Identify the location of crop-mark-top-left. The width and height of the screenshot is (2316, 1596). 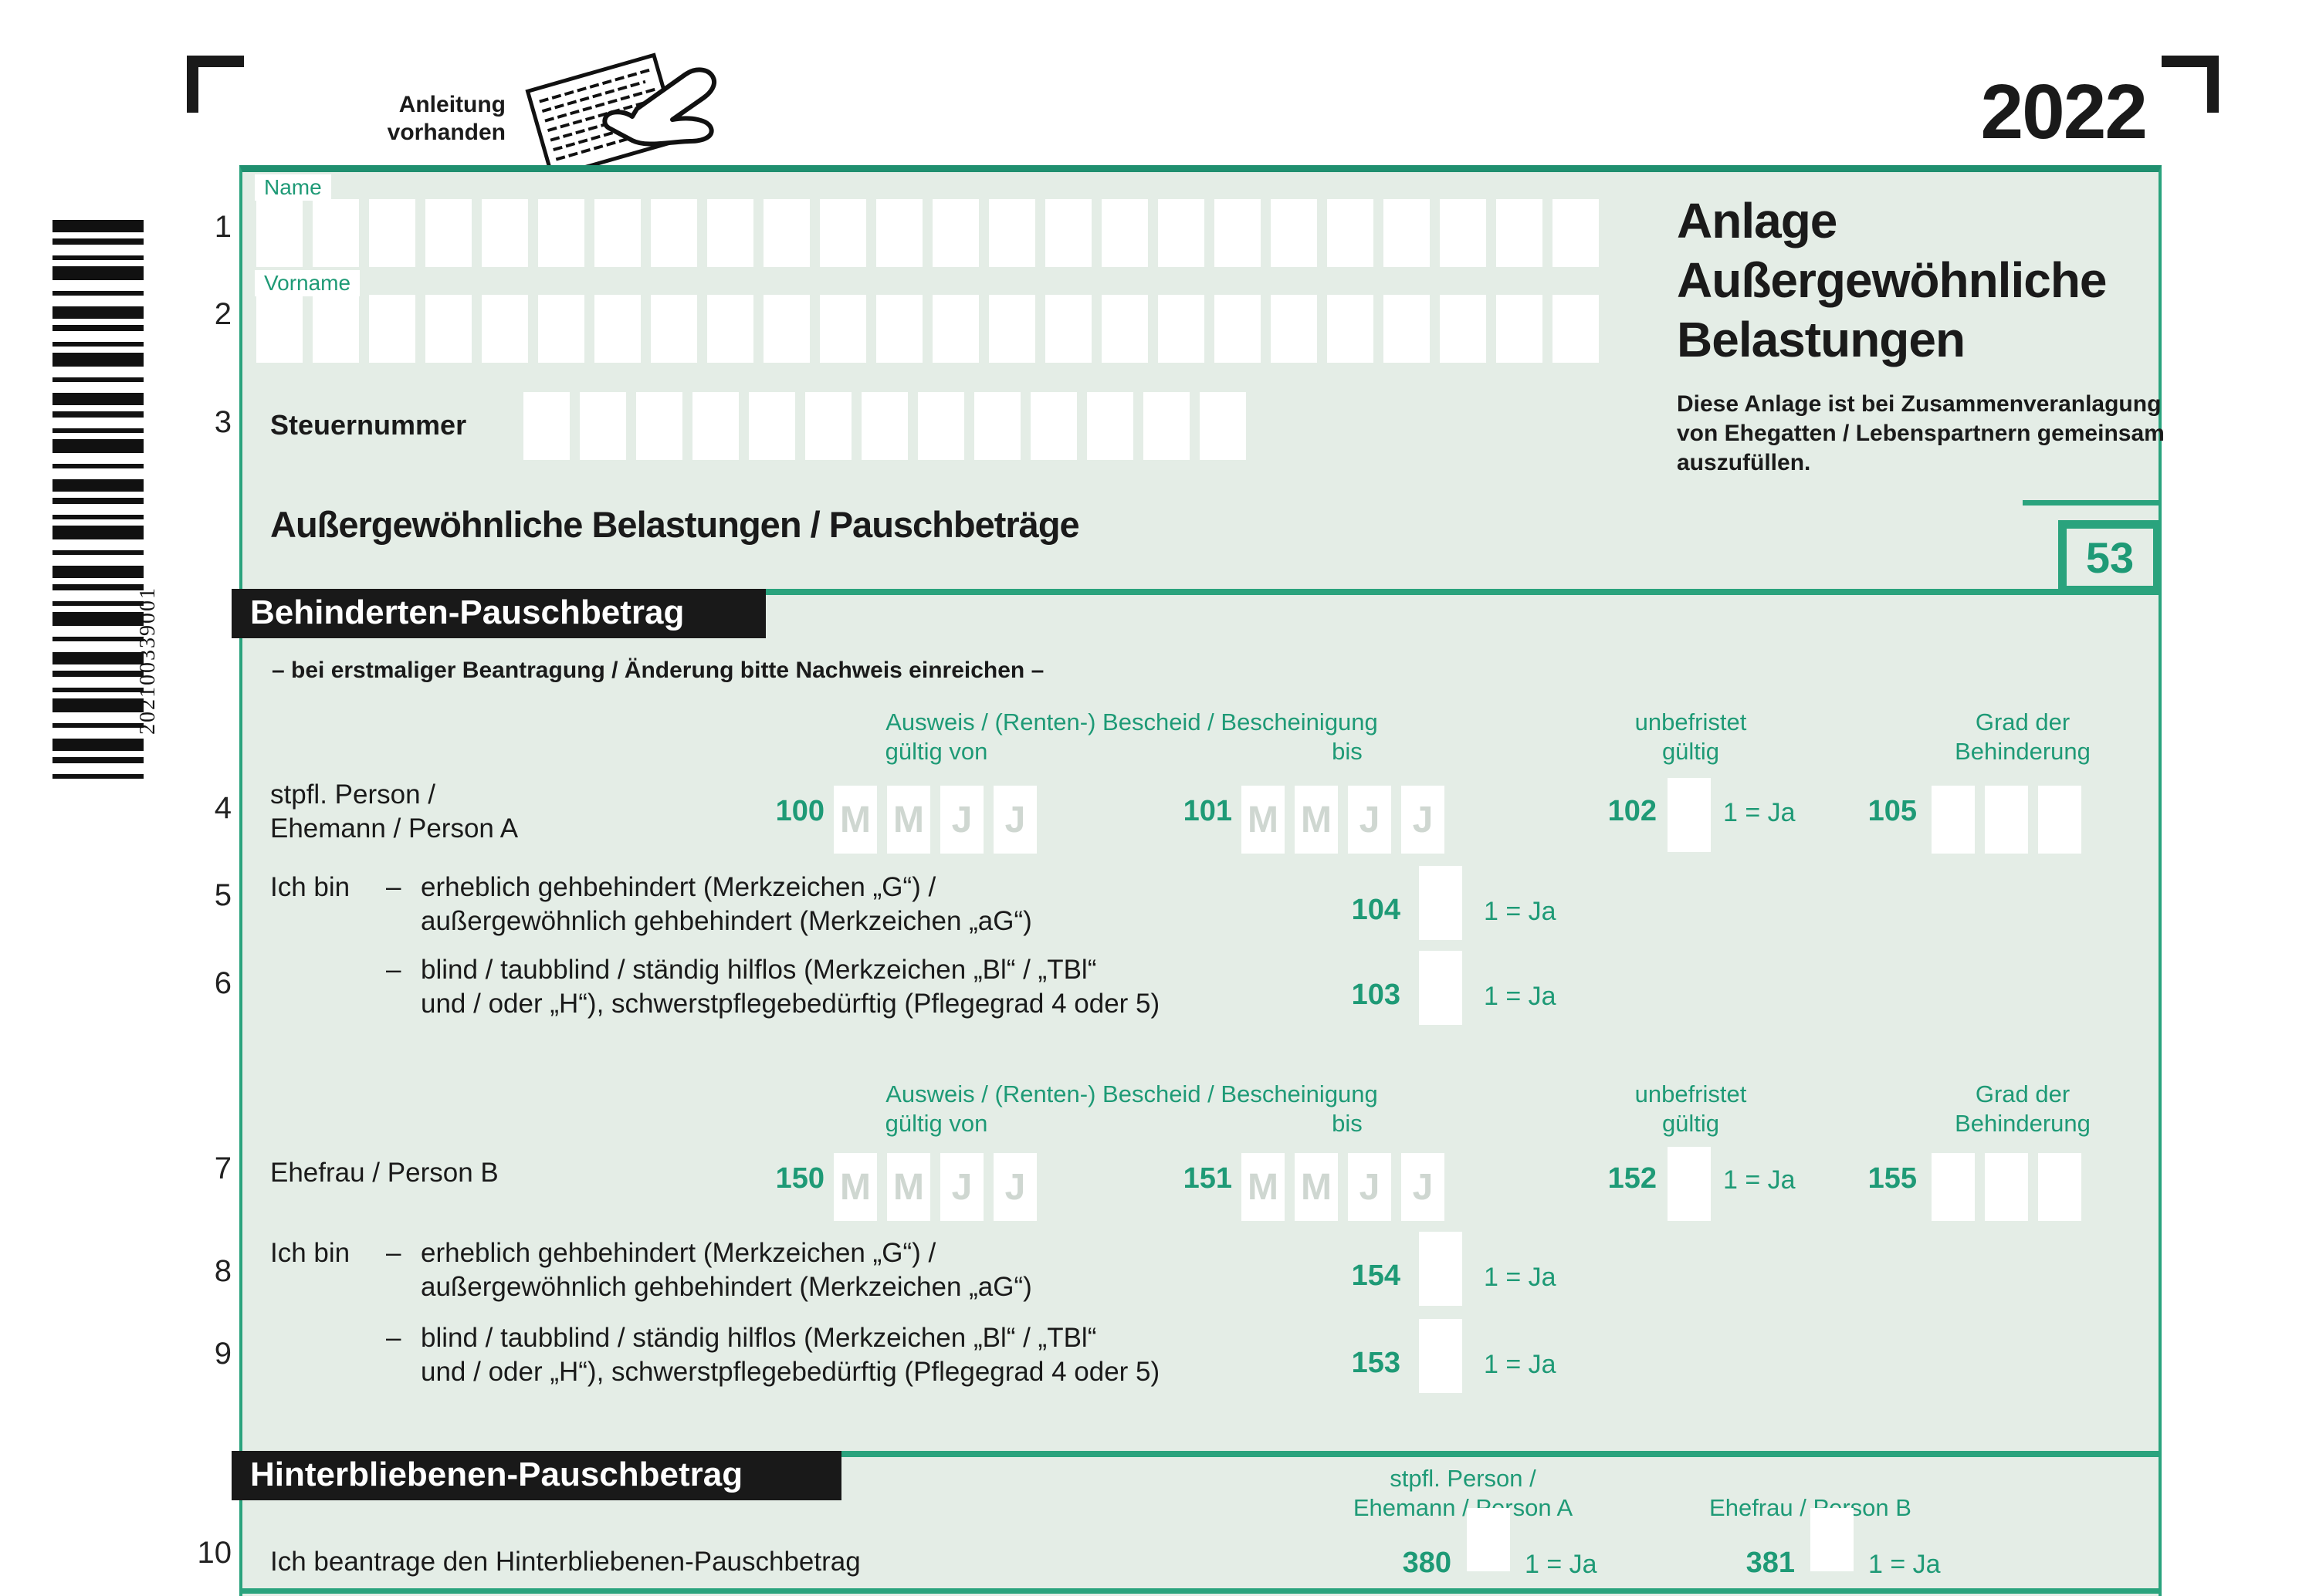
(216, 84).